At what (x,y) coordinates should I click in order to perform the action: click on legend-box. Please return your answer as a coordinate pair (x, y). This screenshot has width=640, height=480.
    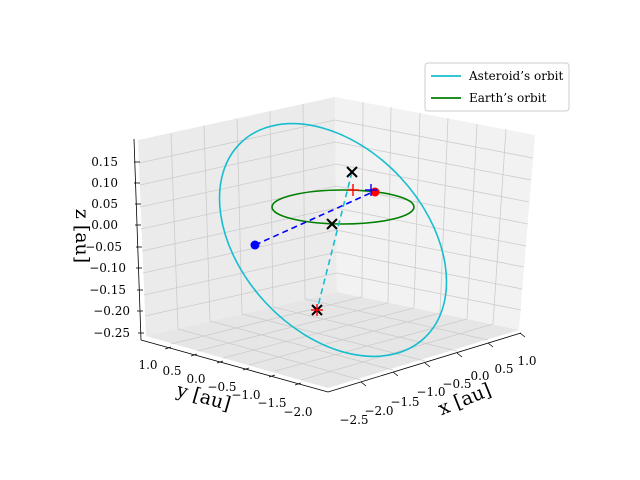
    Looking at the image, I should click on (497, 87).